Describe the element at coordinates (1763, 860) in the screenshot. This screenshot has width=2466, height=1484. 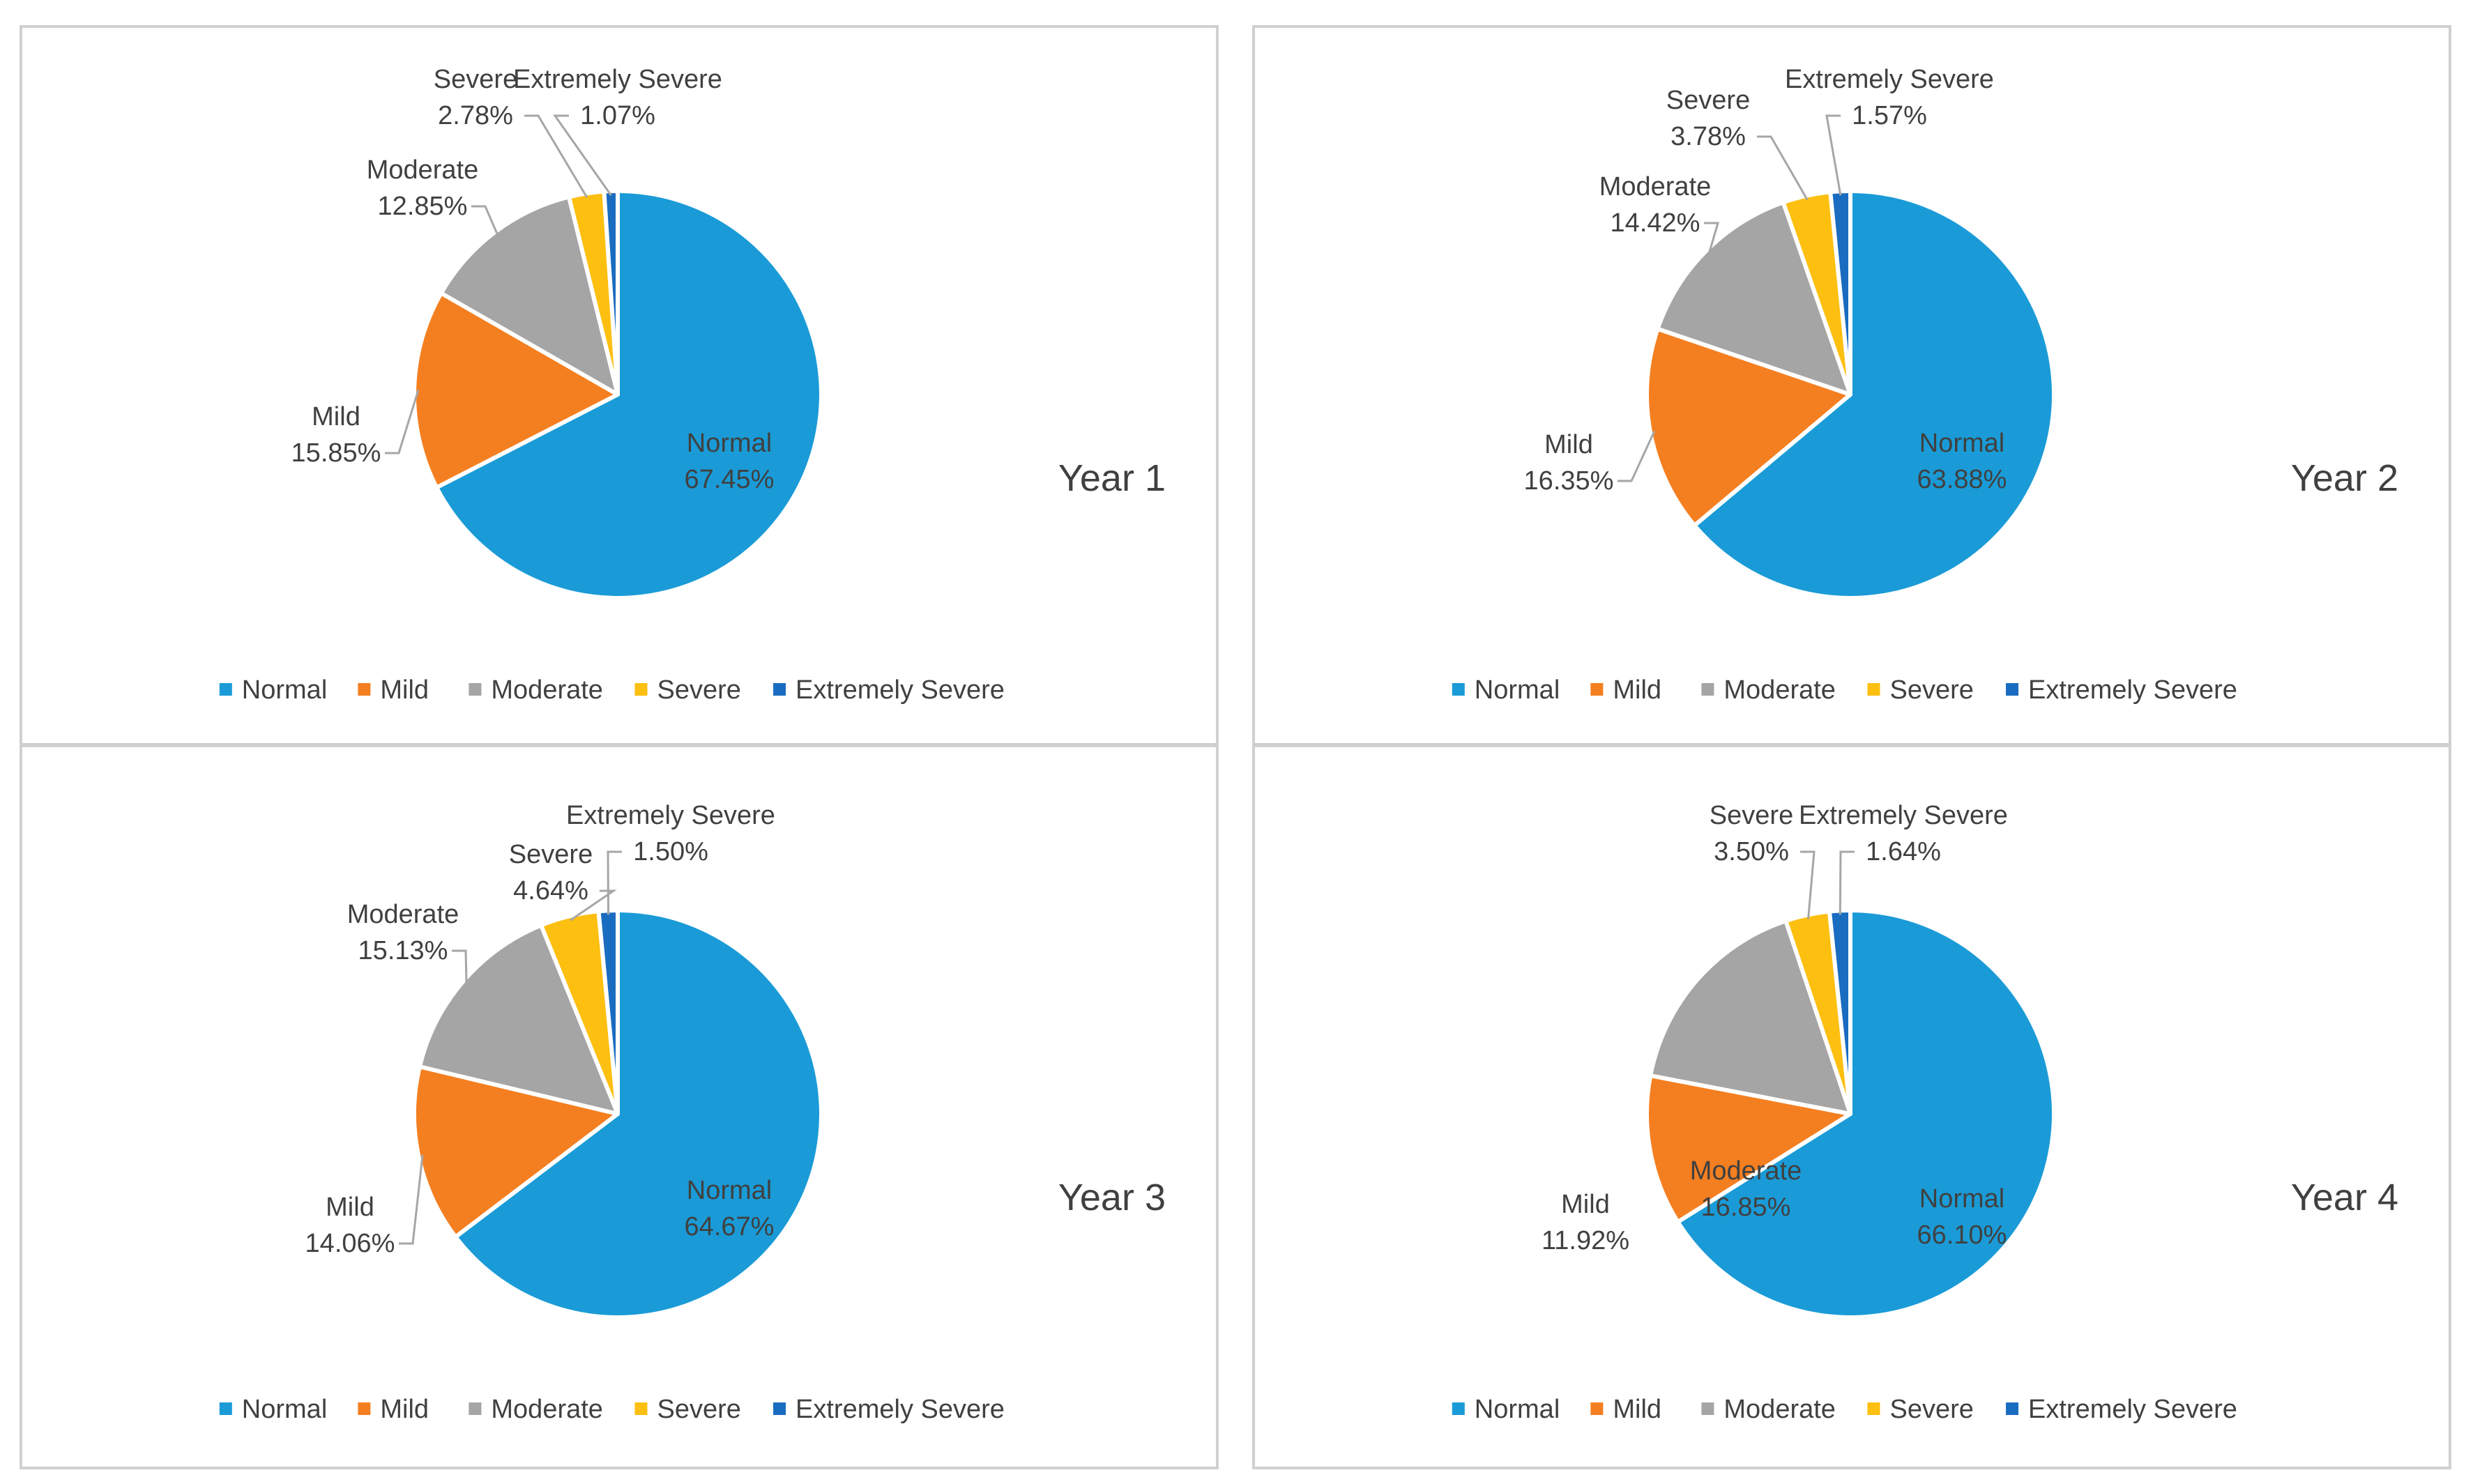
I see `data-label-severe: Severe 3.50%` at that location.